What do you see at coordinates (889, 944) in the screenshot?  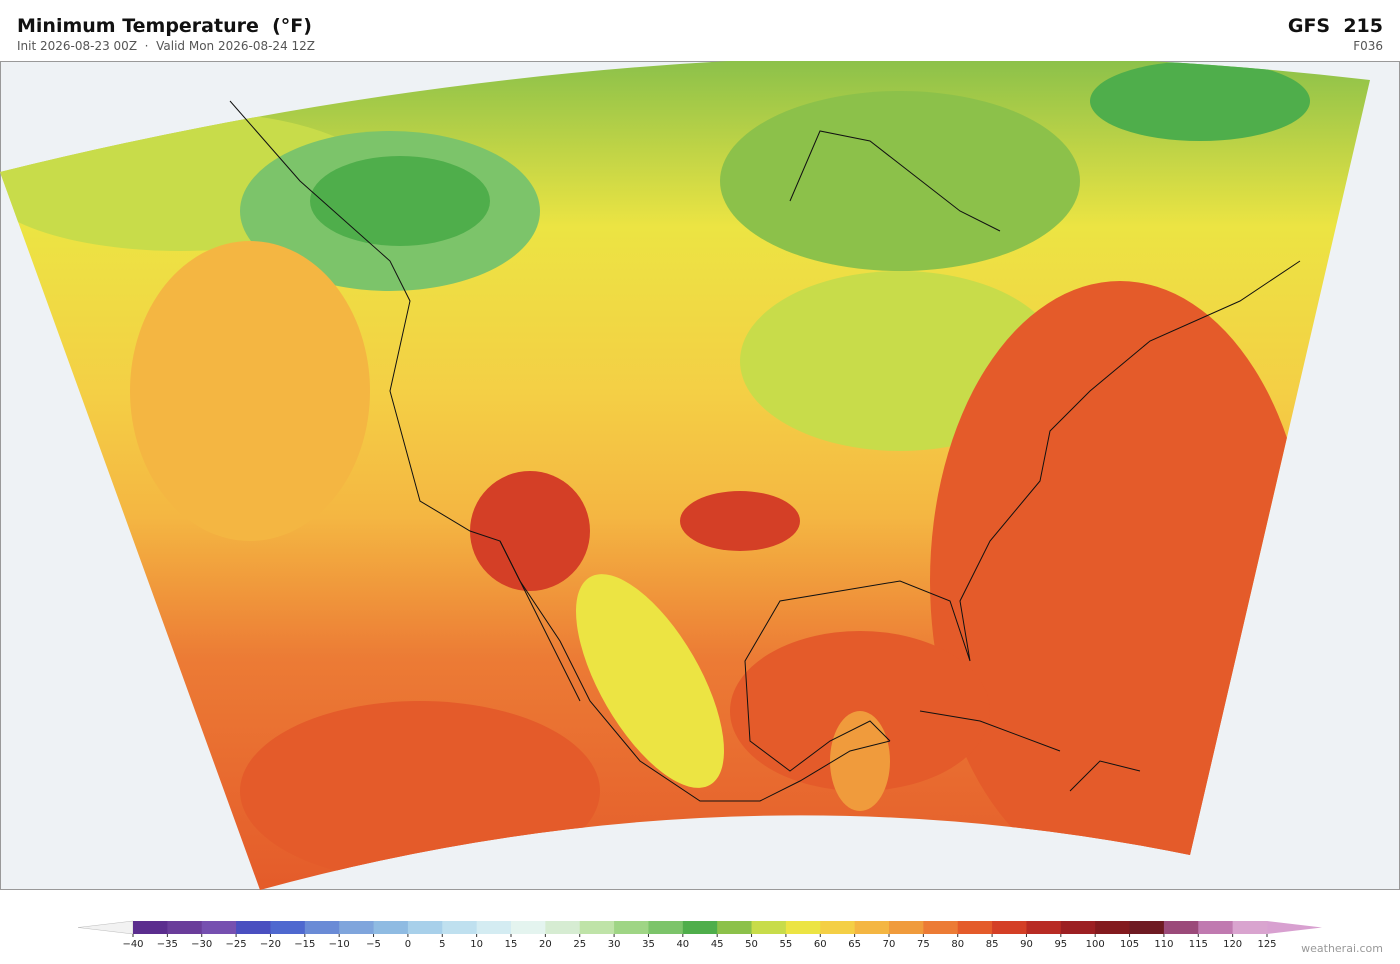 I see `colorbar-tick-label: 70` at bounding box center [889, 944].